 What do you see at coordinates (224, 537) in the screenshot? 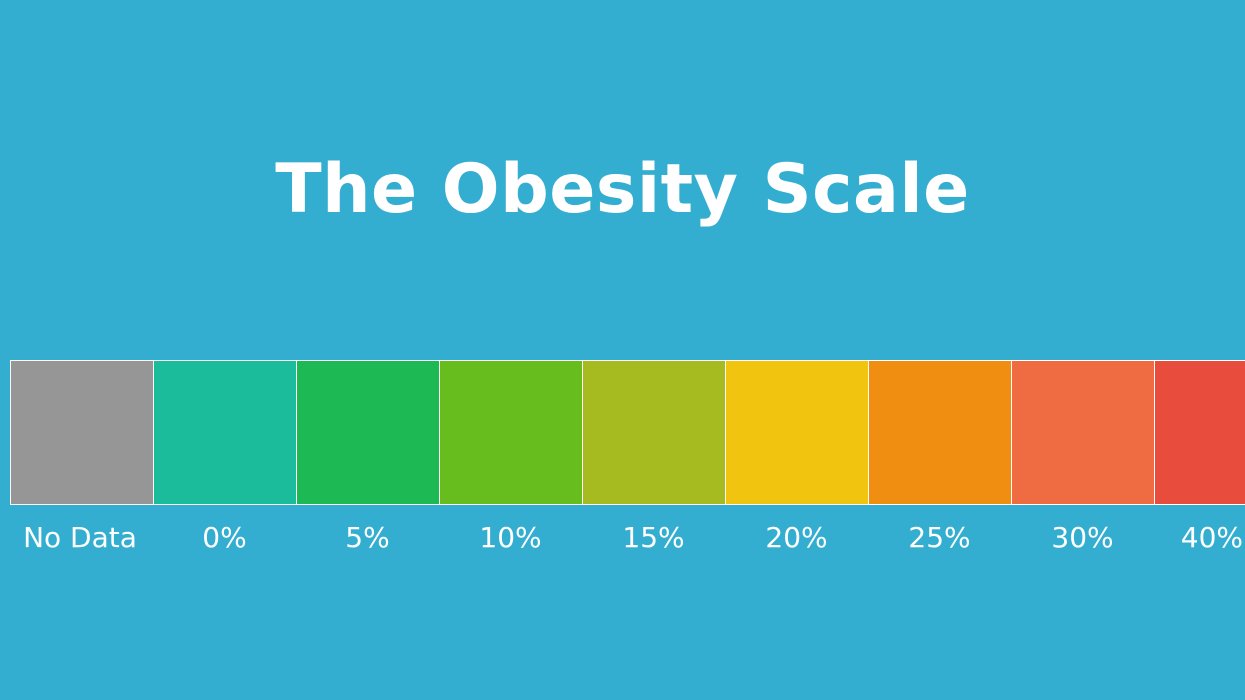
I see `scale-label-1: 0%` at bounding box center [224, 537].